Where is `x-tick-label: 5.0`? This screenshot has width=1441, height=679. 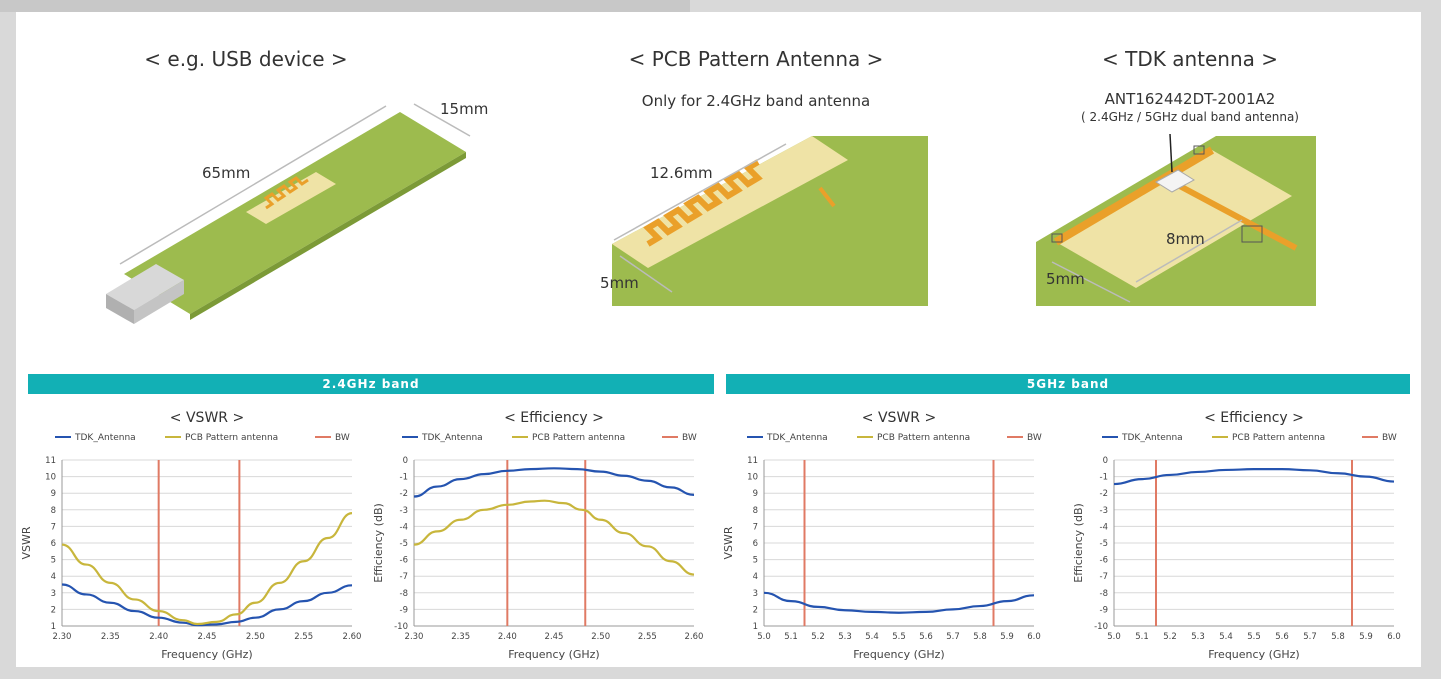
x-tick-label: 5.0 is located at coordinates (764, 637).